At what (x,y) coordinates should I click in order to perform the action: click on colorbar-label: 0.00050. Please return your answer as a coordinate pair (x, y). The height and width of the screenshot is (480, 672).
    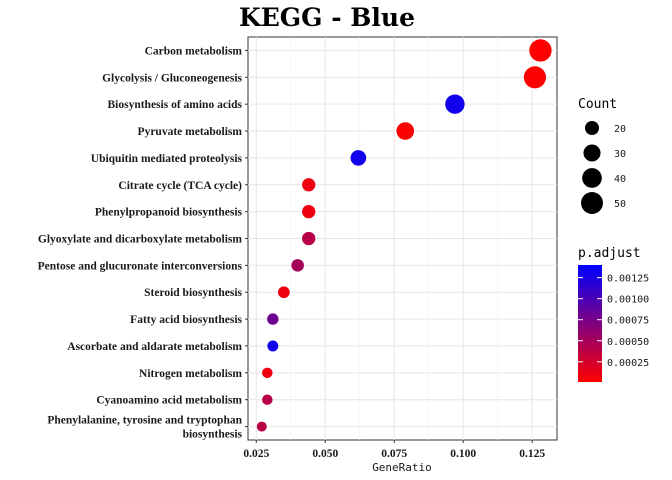
    Looking at the image, I should click on (628, 342).